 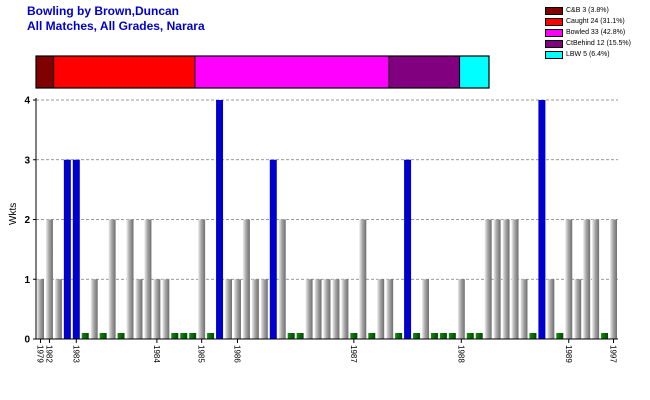 What do you see at coordinates (568, 354) in the screenshot?
I see `x-tick-label-1989: 1989` at bounding box center [568, 354].